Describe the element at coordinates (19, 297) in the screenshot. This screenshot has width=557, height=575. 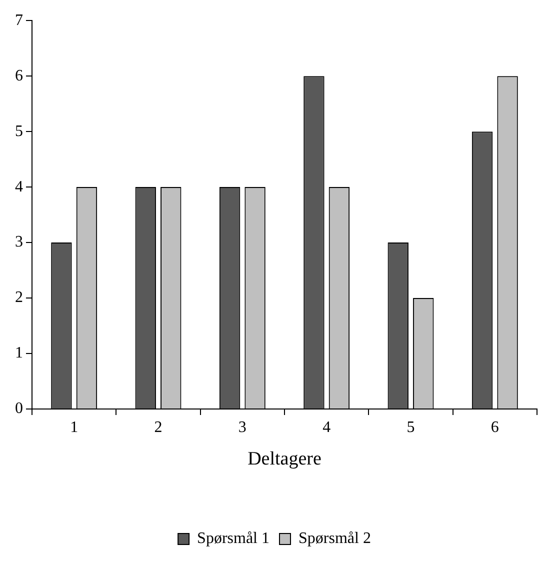
I see `y-tick-label: 2` at that location.